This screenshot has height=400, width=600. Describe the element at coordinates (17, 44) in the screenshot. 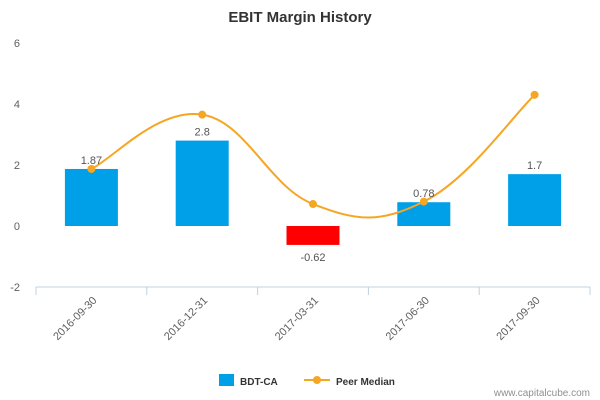

I see `y-tick-label: 6` at that location.